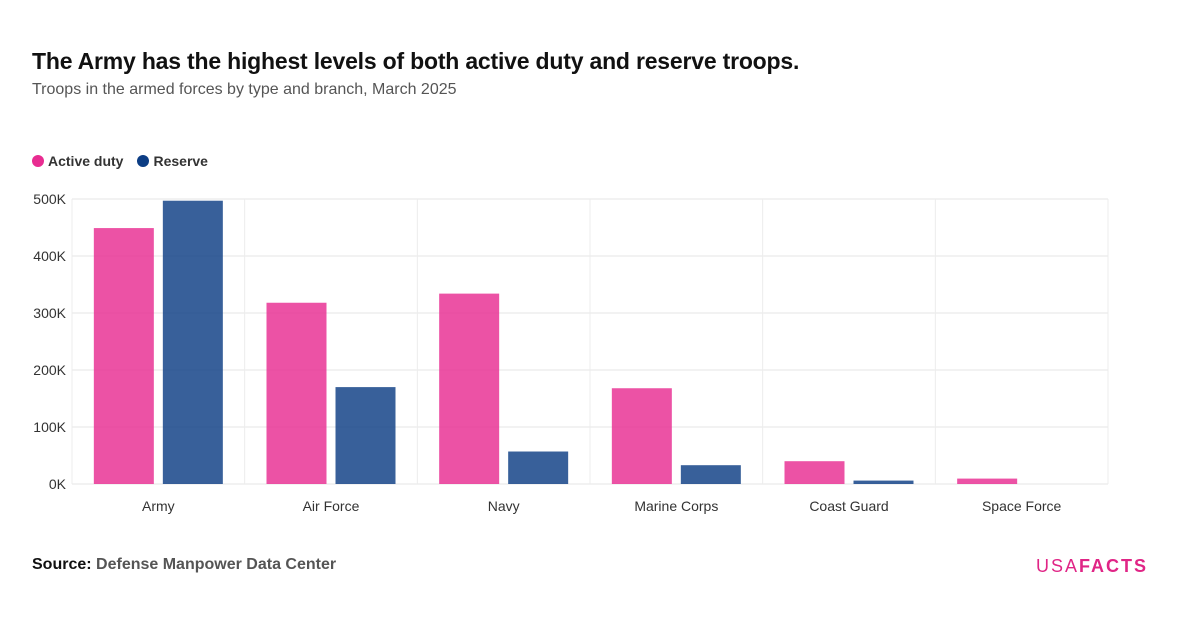  What do you see at coordinates (641, 436) in the screenshot?
I see `bar-active-duty-marine-corps` at bounding box center [641, 436].